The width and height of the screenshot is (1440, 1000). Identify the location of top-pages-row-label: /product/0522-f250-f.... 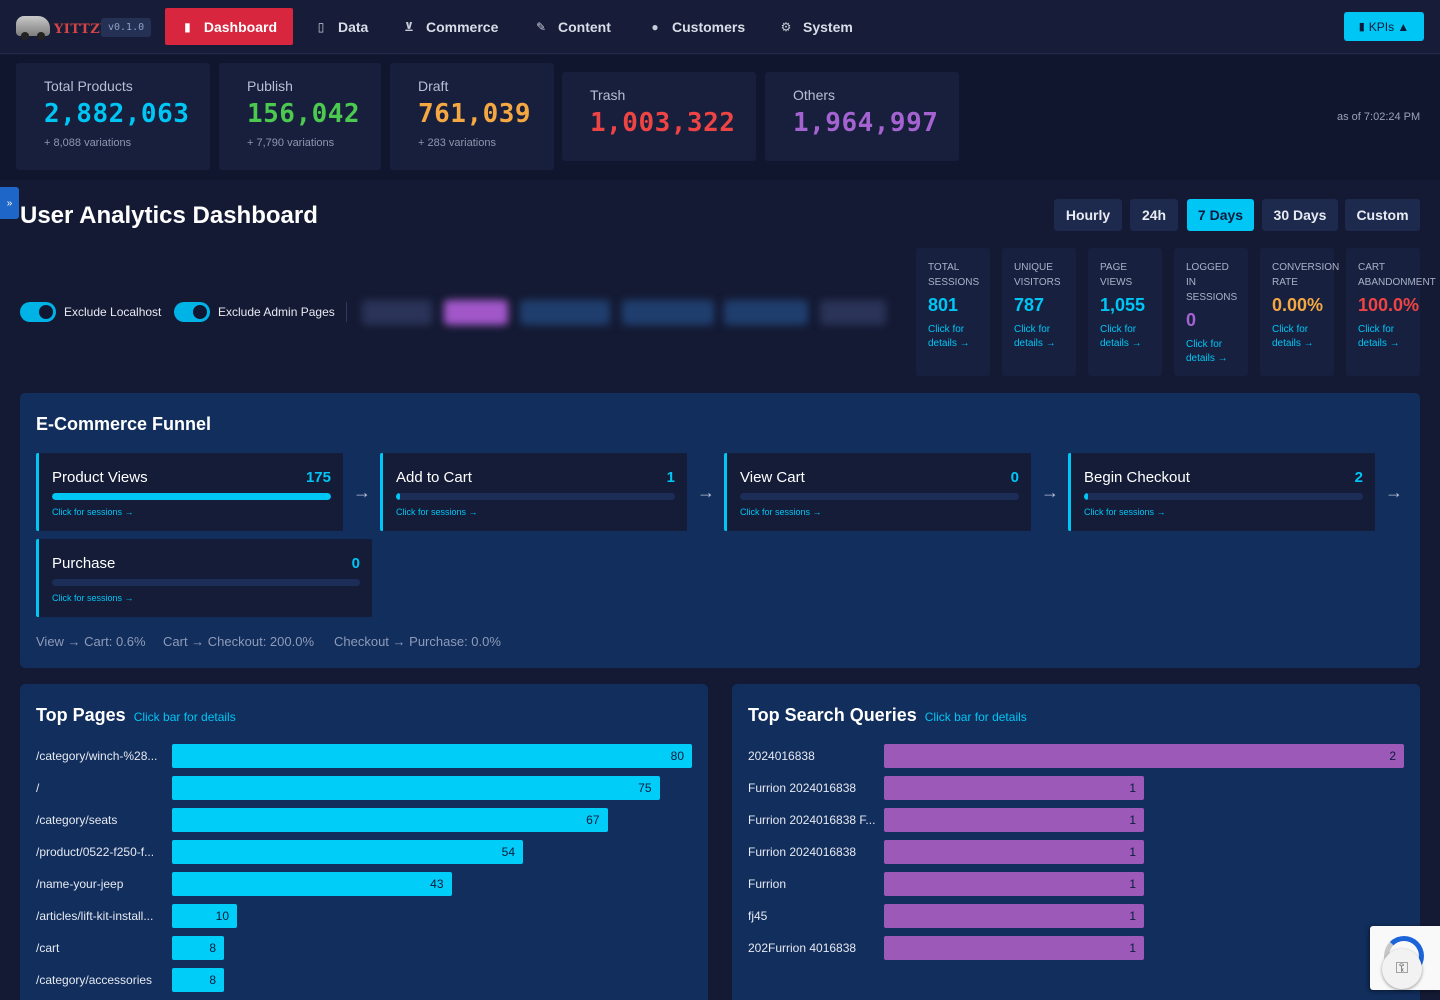
(95, 852).